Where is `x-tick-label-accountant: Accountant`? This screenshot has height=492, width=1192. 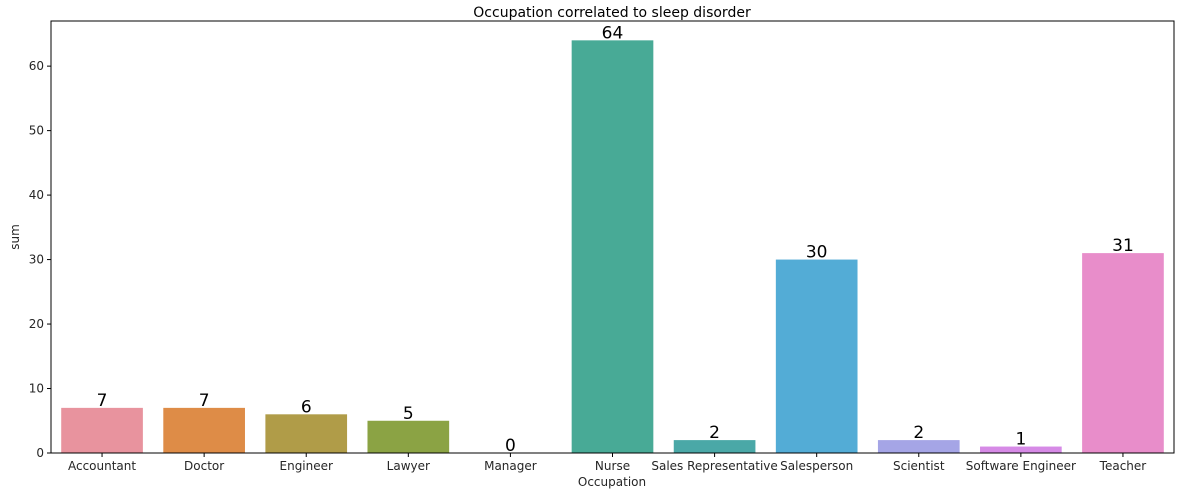 x-tick-label-accountant: Accountant is located at coordinates (102, 466).